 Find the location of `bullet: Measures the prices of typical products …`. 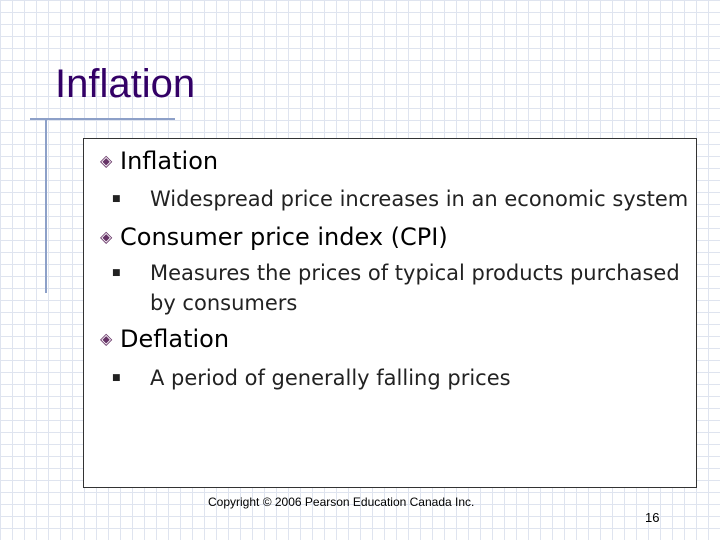

bullet: Measures the prices of typical products … is located at coordinates (401, 288).